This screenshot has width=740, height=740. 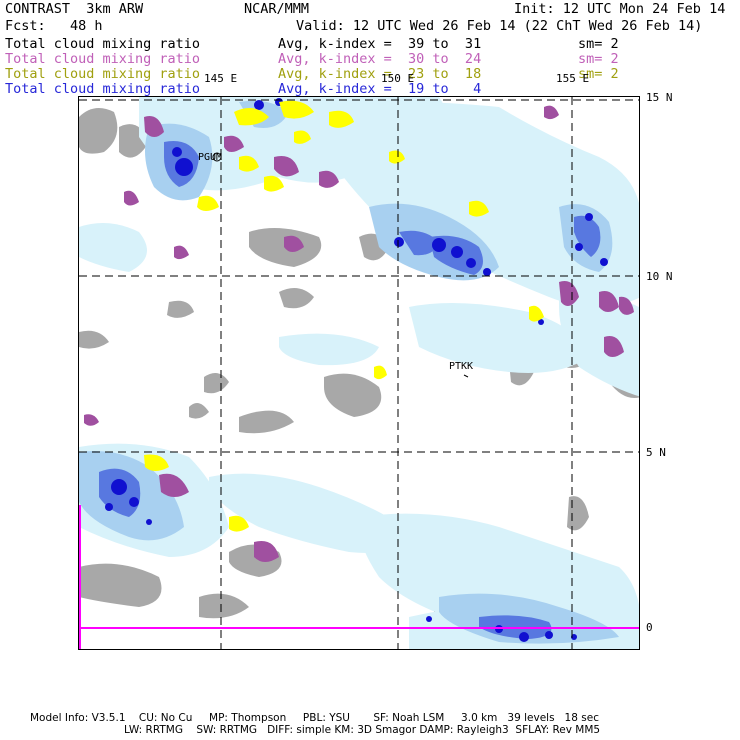 What do you see at coordinates (210, 157) in the screenshot?
I see `station-pgum-label: PGUM` at bounding box center [210, 157].